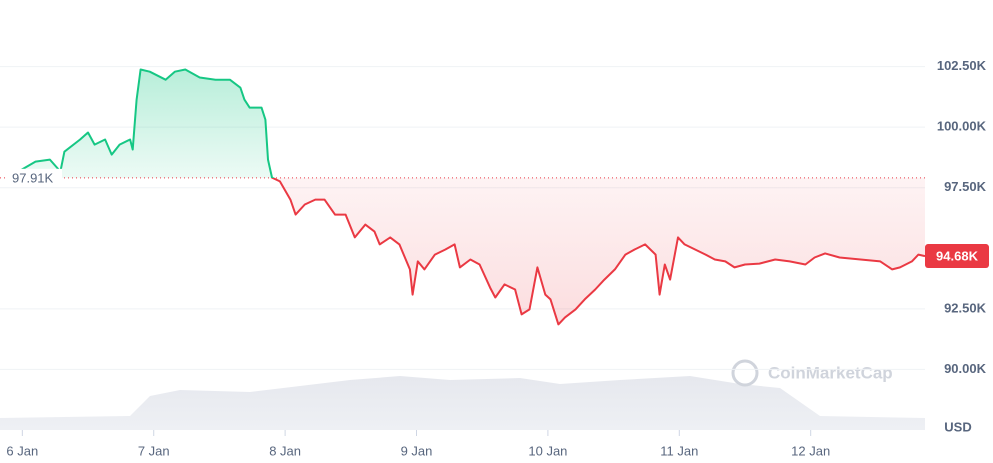  Describe the element at coordinates (810, 450) in the screenshot. I see `x-tick-label: 12 Jan` at that location.